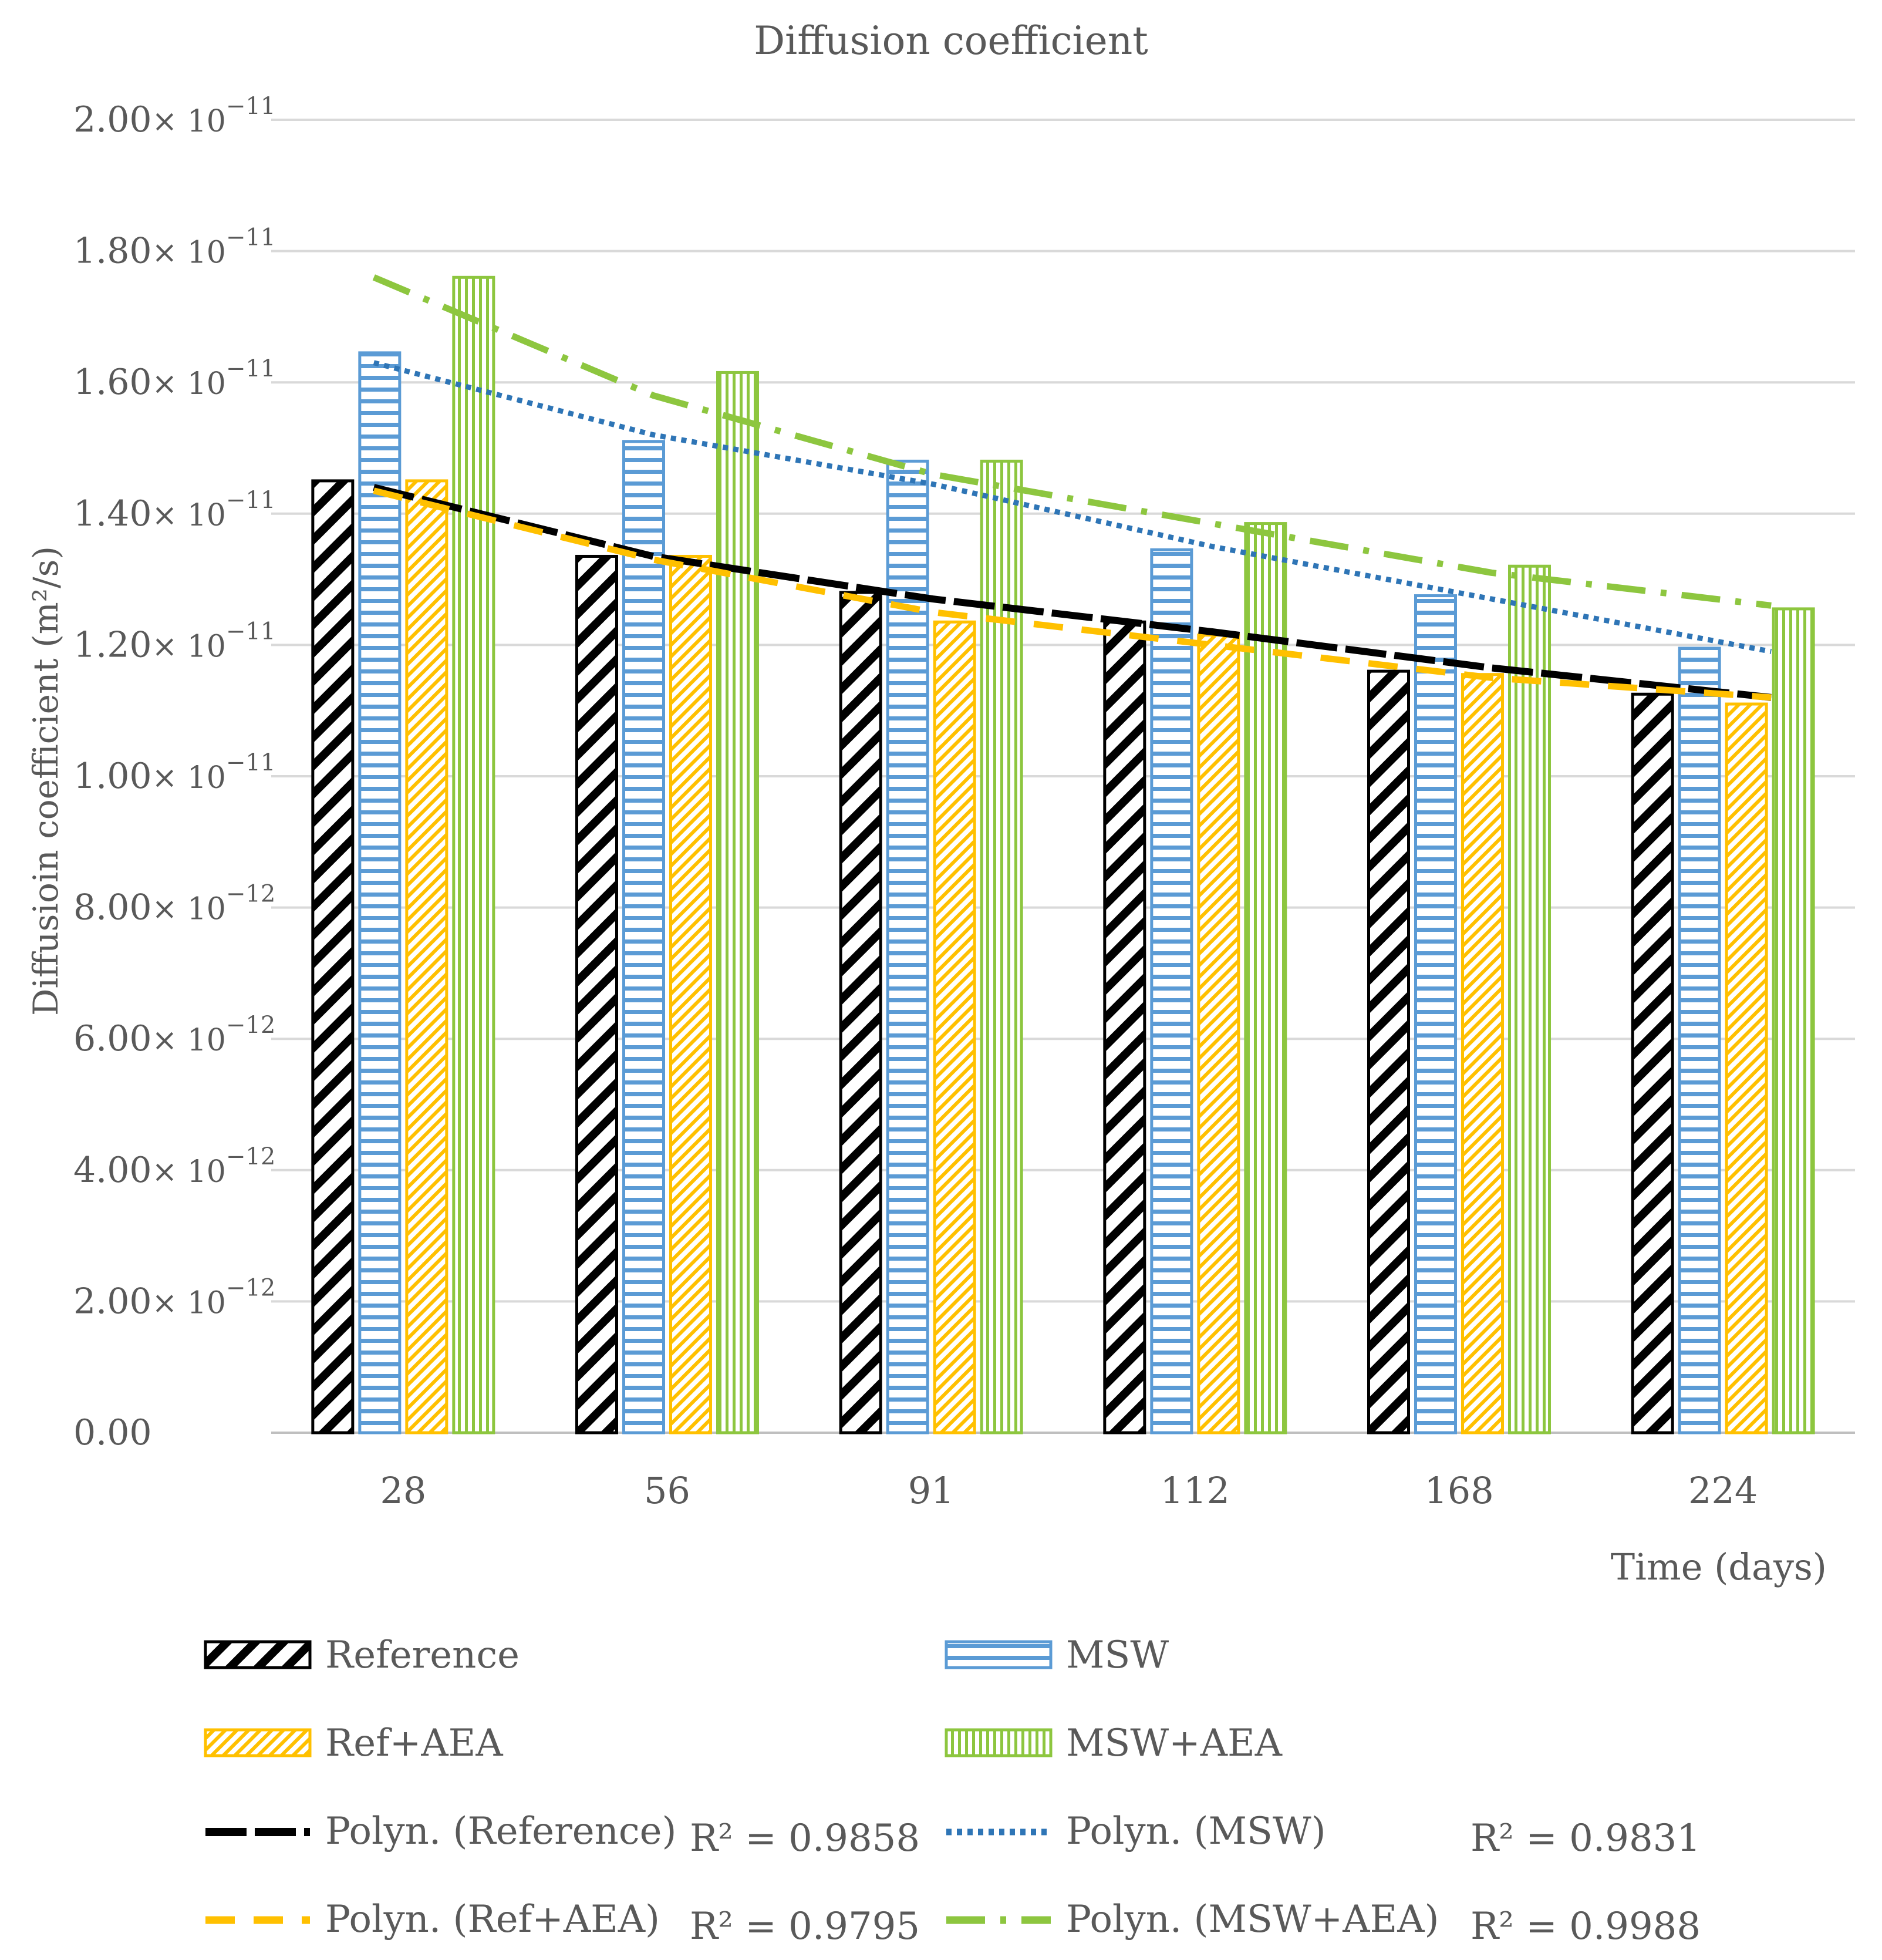 The image size is (1882, 1960). Describe the element at coordinates (951, 40) in the screenshot. I see `chart-title: Diffusion coefficient` at that location.